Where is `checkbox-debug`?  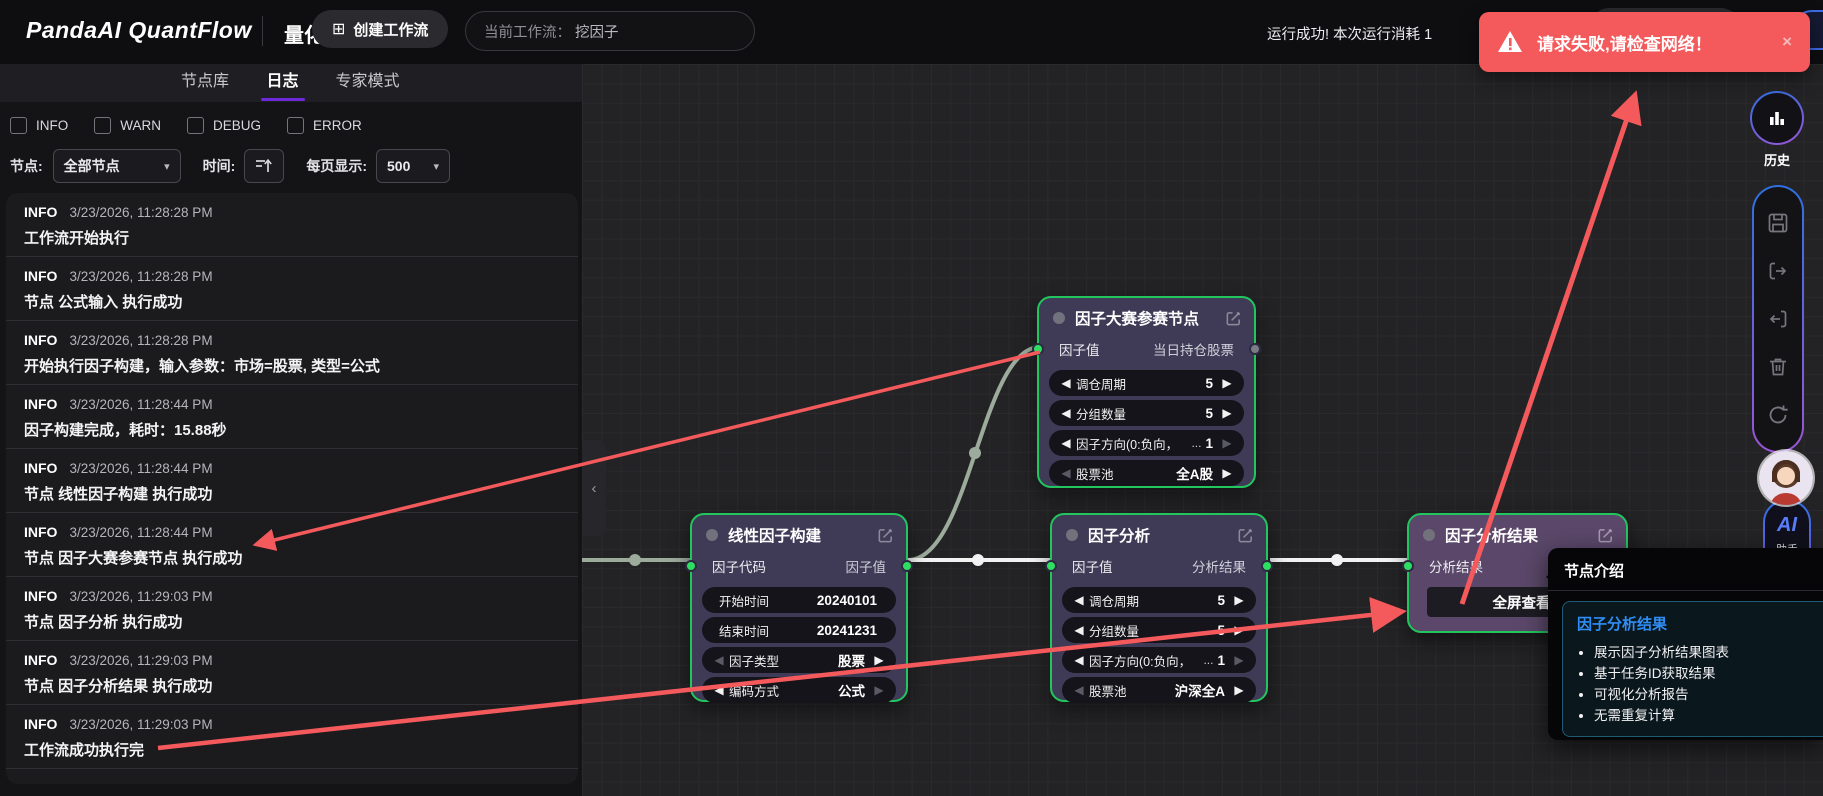 checkbox-debug is located at coordinates (195, 125).